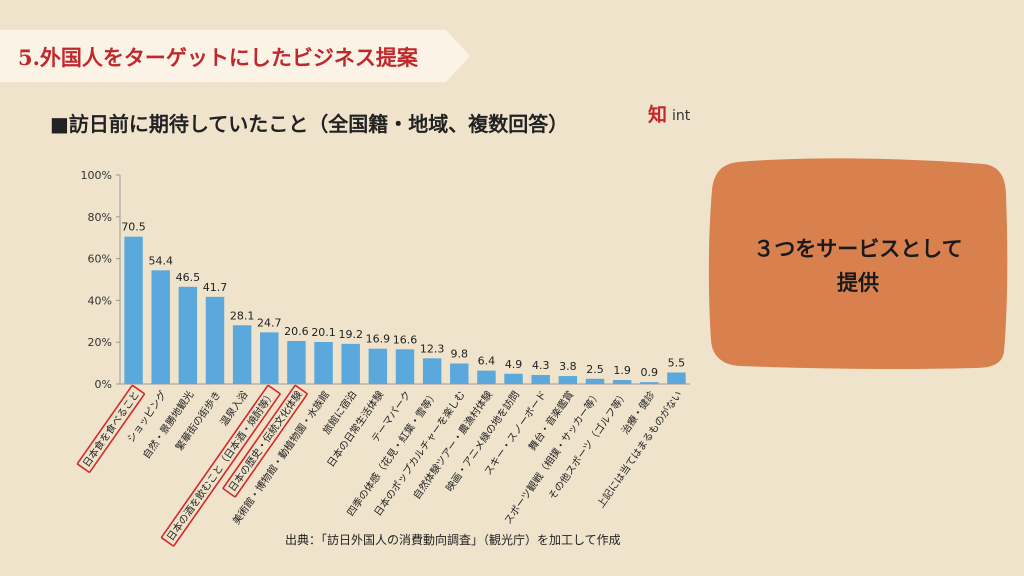 Image resolution: width=1024 pixels, height=576 pixels. I want to click on callout-line-2: 提供, so click(858, 282).